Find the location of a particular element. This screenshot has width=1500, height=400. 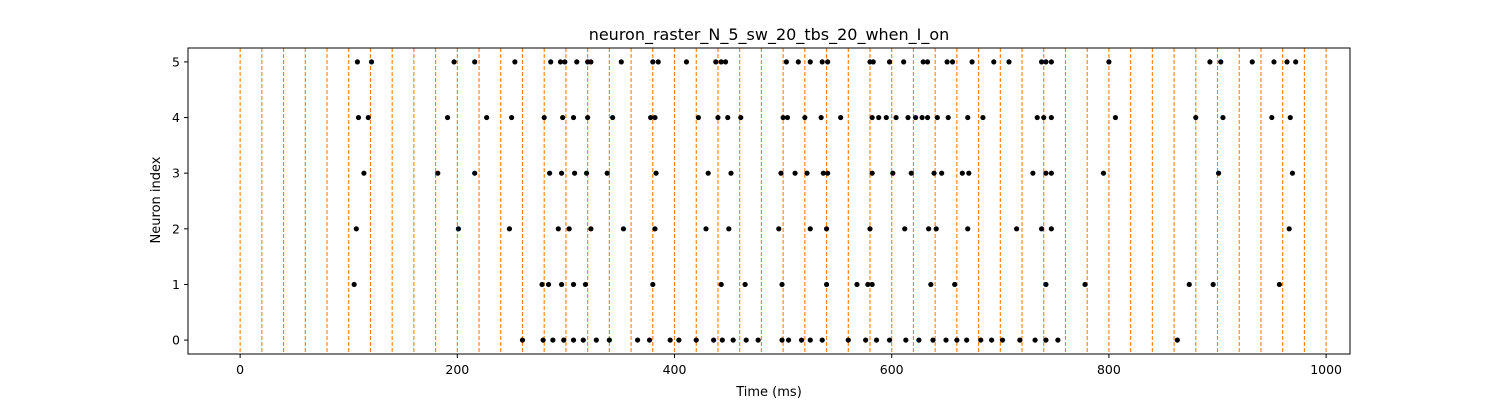

x-tick-label: 600 is located at coordinates (892, 369).